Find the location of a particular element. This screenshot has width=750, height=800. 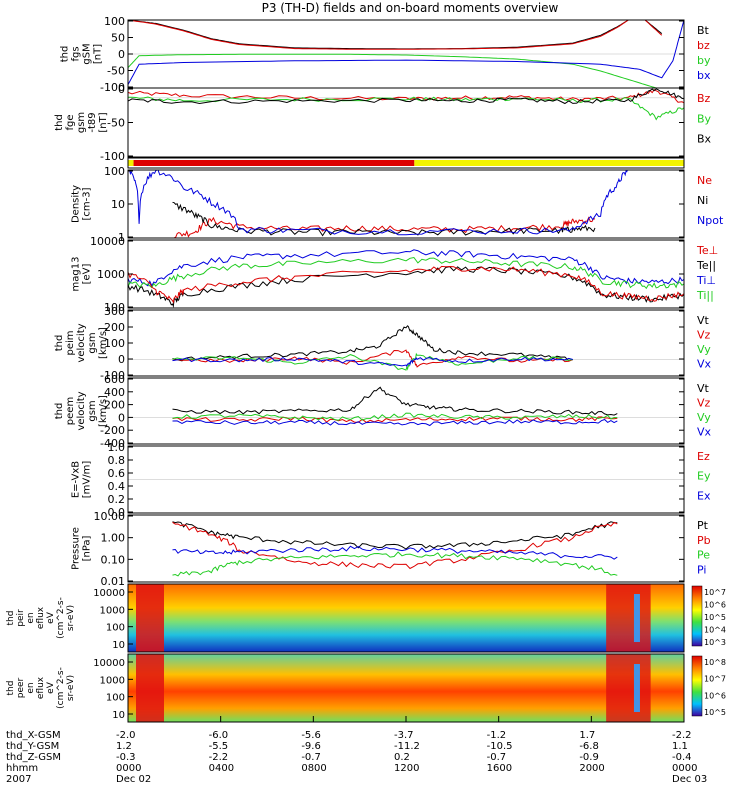

y-axis-label: thd peim velocity gsm [km/s] is located at coordinates (81, 342).